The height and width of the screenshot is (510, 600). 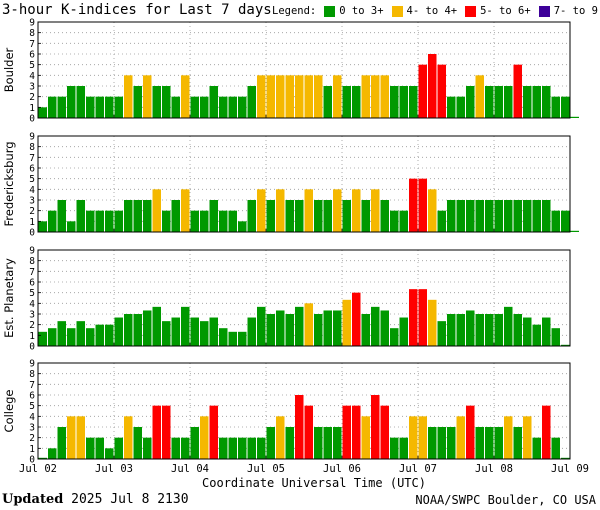 I want to click on legend-item-4: 4- to 4+, so click(x=432, y=11).